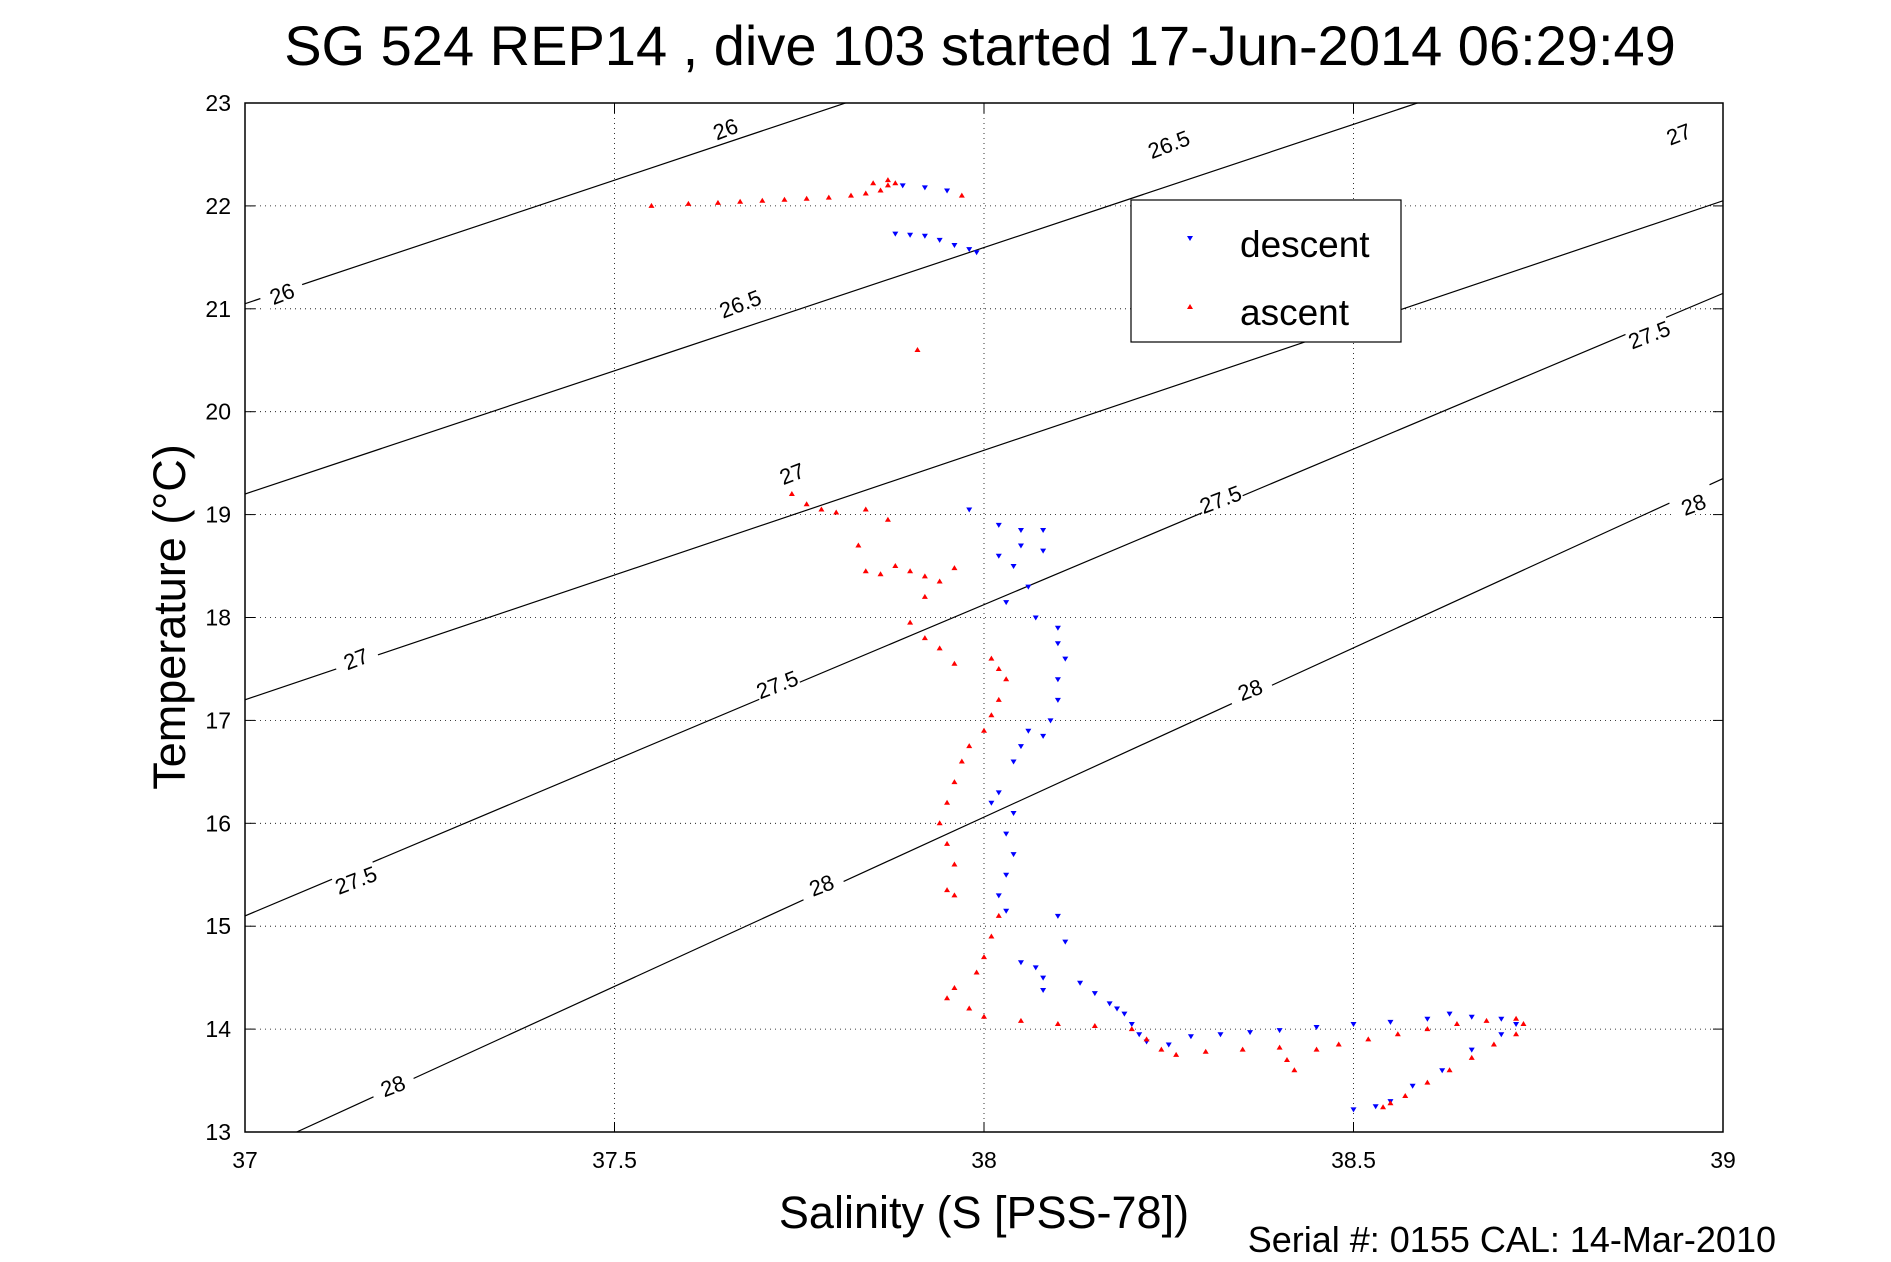  What do you see at coordinates (169, 617) in the screenshot?
I see `y-axis-label: Temperature (°C)` at bounding box center [169, 617].